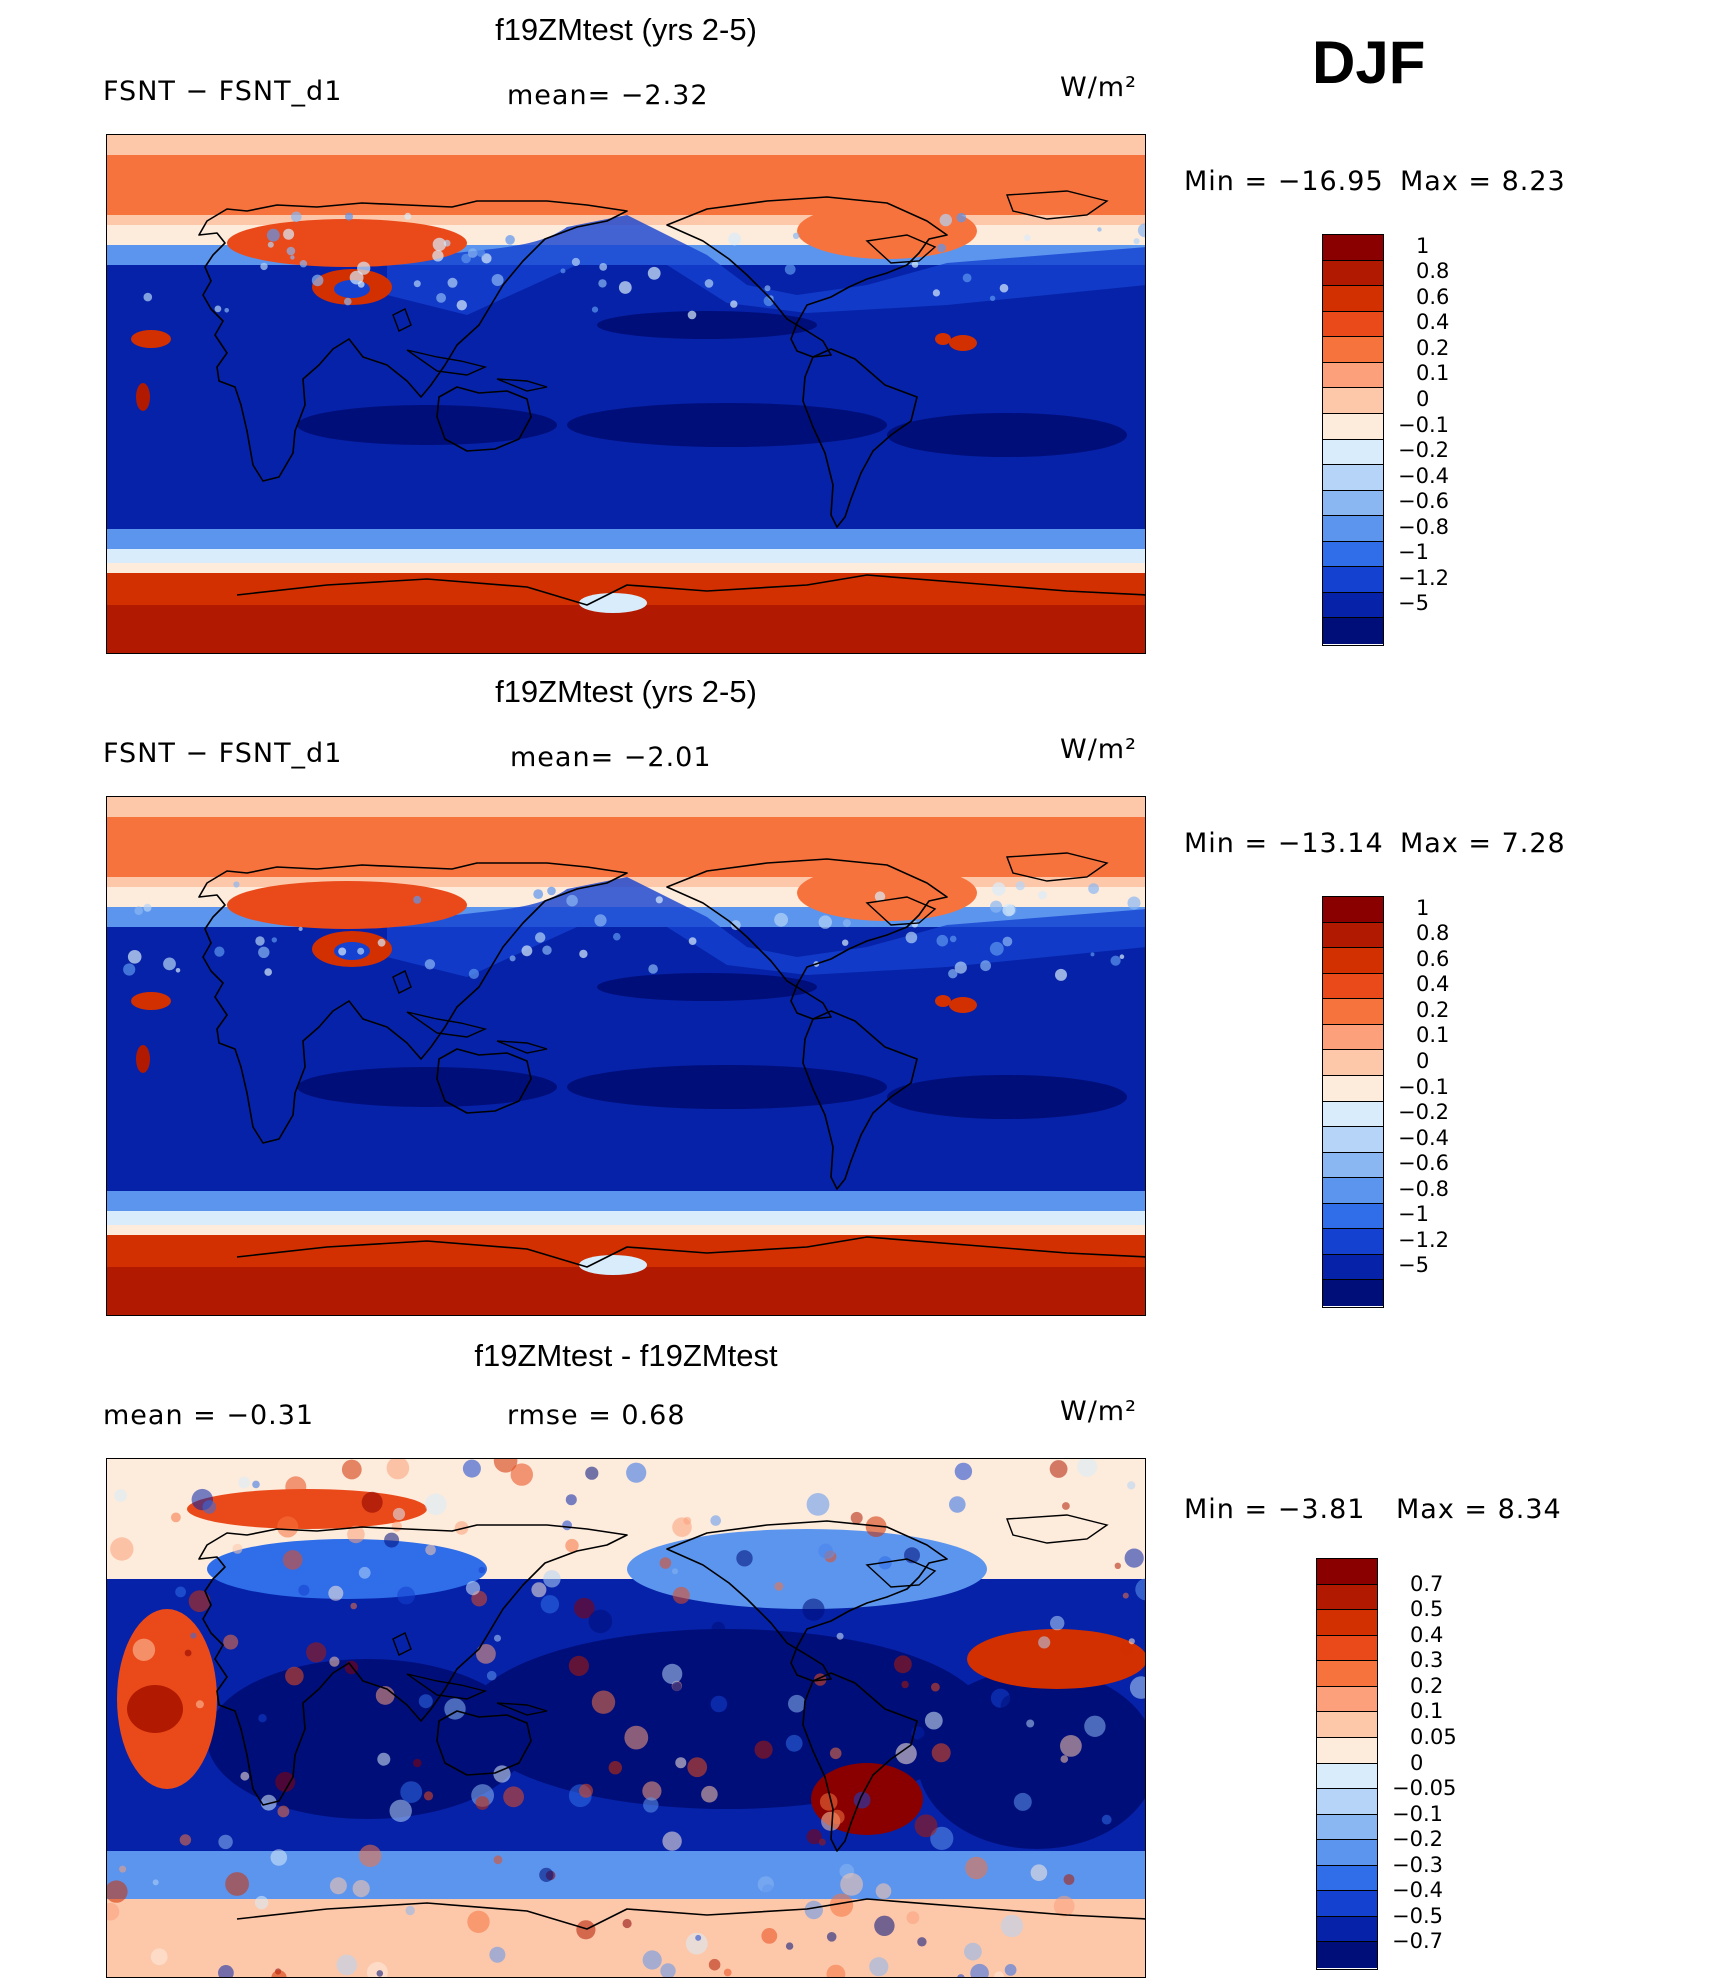 Image resolution: width=1710 pixels, height=1985 pixels. Describe the element at coordinates (626, 1355) in the screenshot. I see `panel-title: f19ZMtest - f19ZMtest` at that location.